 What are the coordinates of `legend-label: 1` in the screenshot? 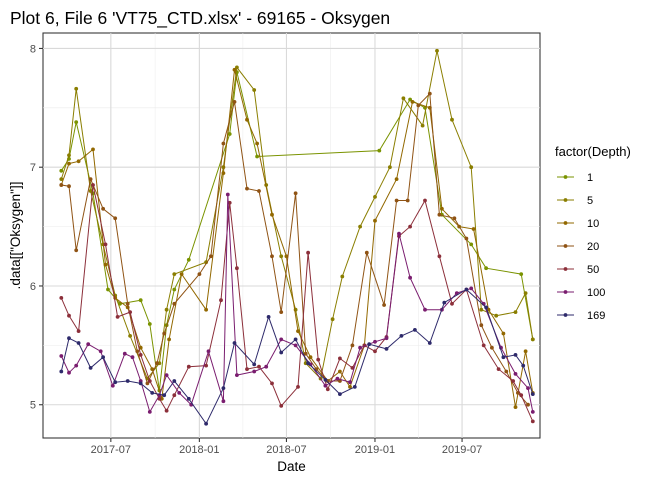 It's located at (590, 178).